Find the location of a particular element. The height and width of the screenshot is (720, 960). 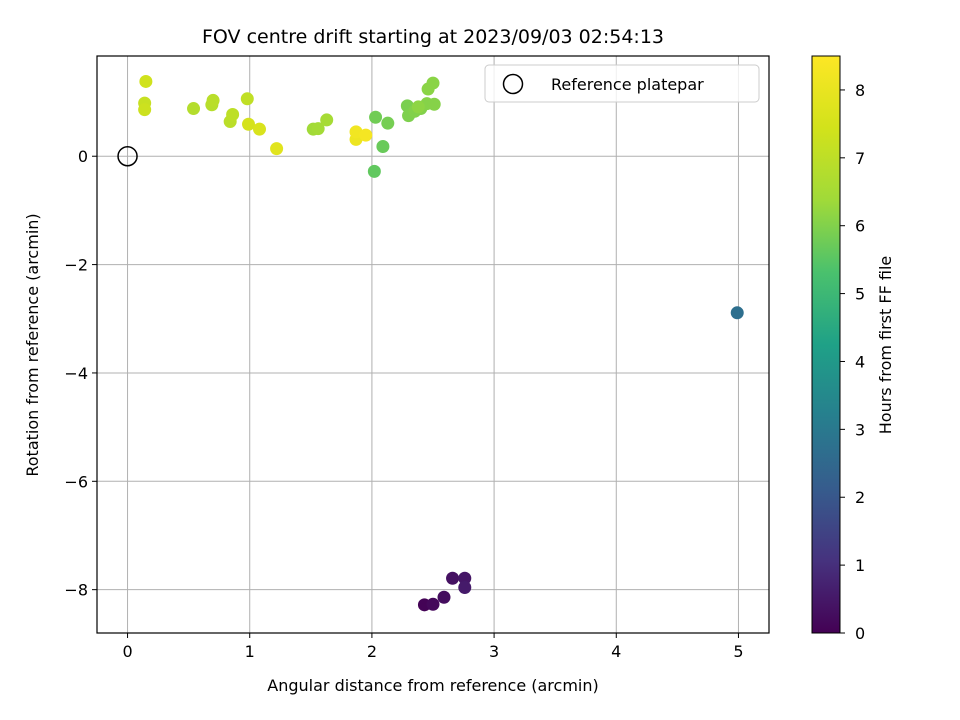

y-tick-label: −8 is located at coordinates (76, 590).